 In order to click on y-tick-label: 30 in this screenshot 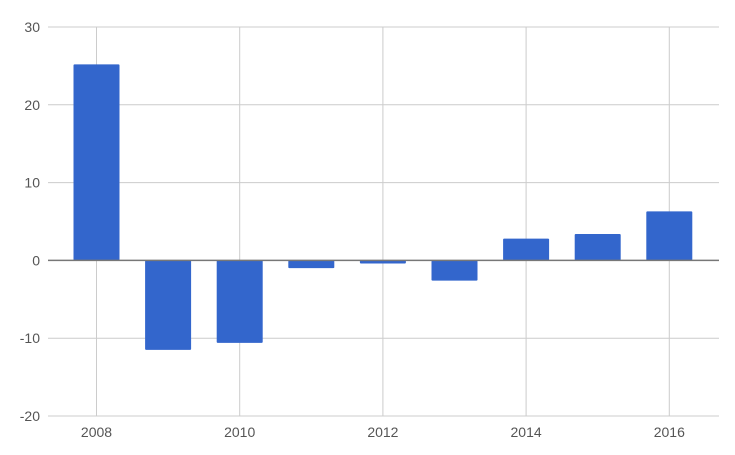, I will do `click(32, 27)`.